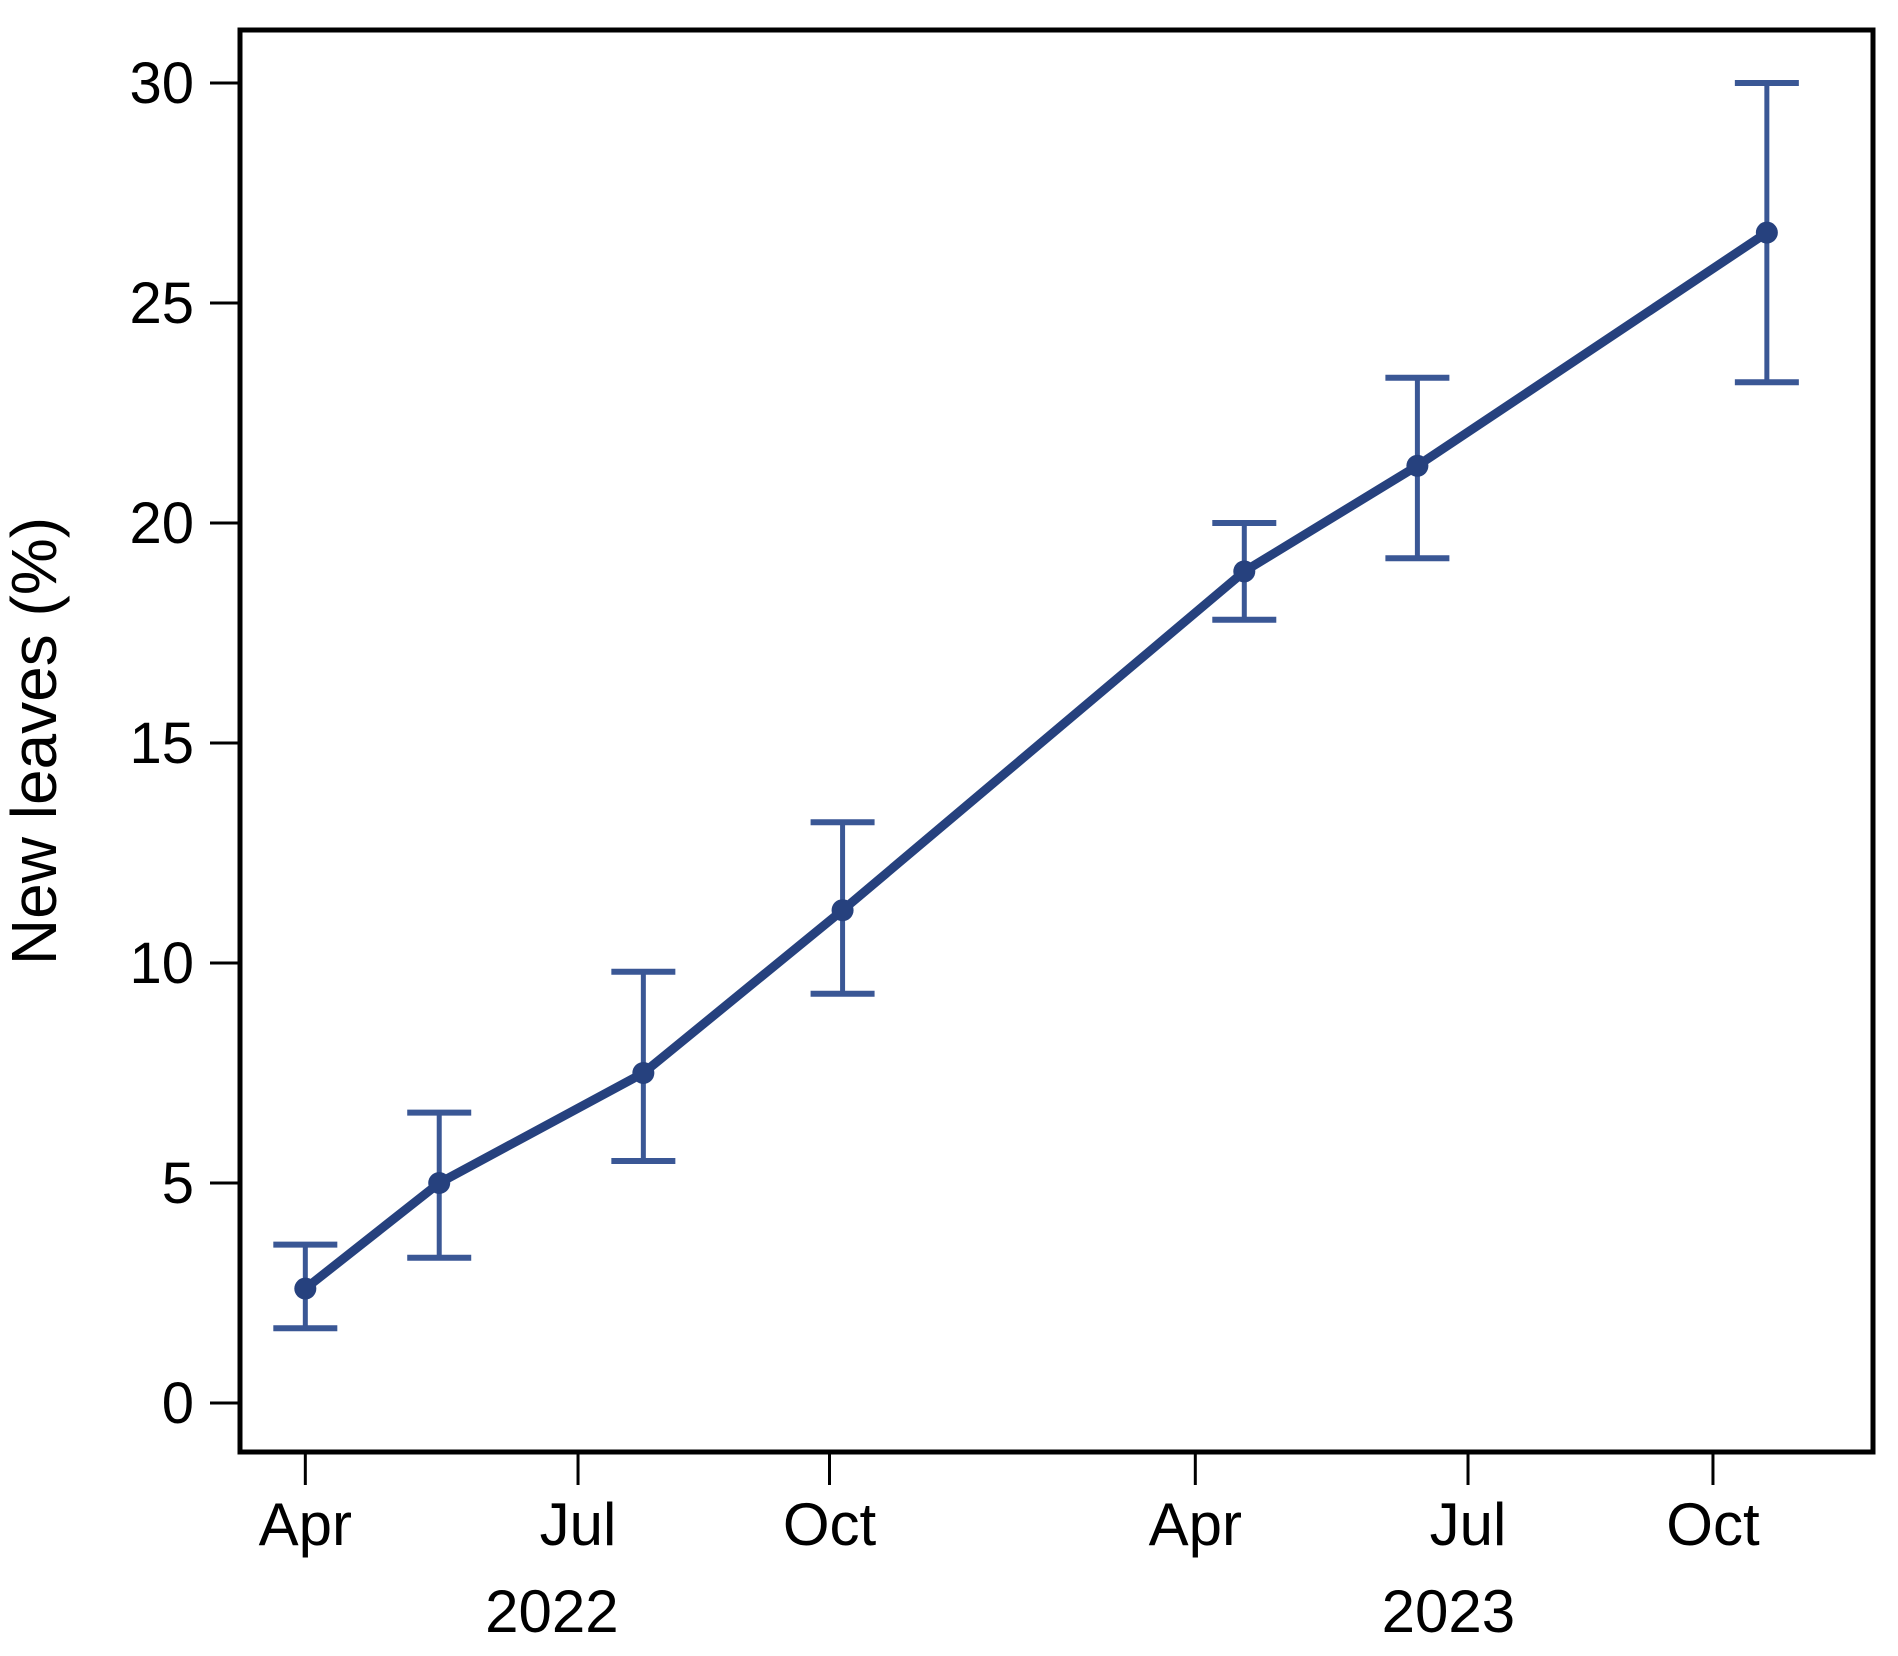 Image resolution: width=1898 pixels, height=1656 pixels. I want to click on y-tick-label: 30, so click(161, 83).